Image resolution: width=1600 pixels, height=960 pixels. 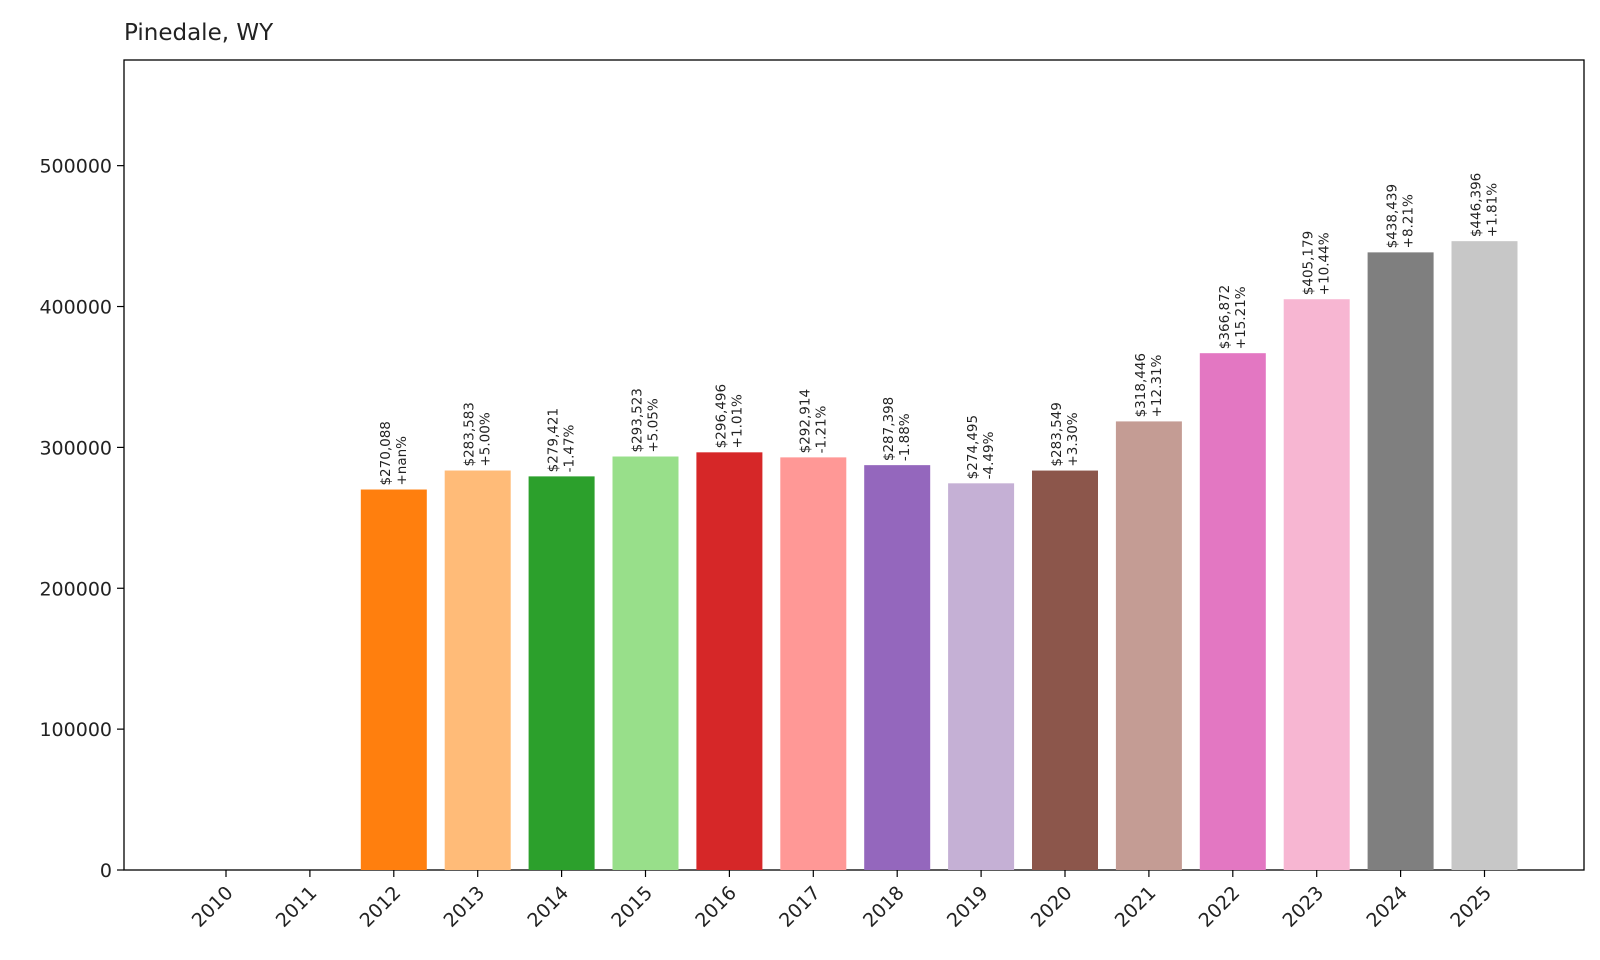 What do you see at coordinates (1303, 907) in the screenshot?
I see `x-tick-label: 2023` at bounding box center [1303, 907].